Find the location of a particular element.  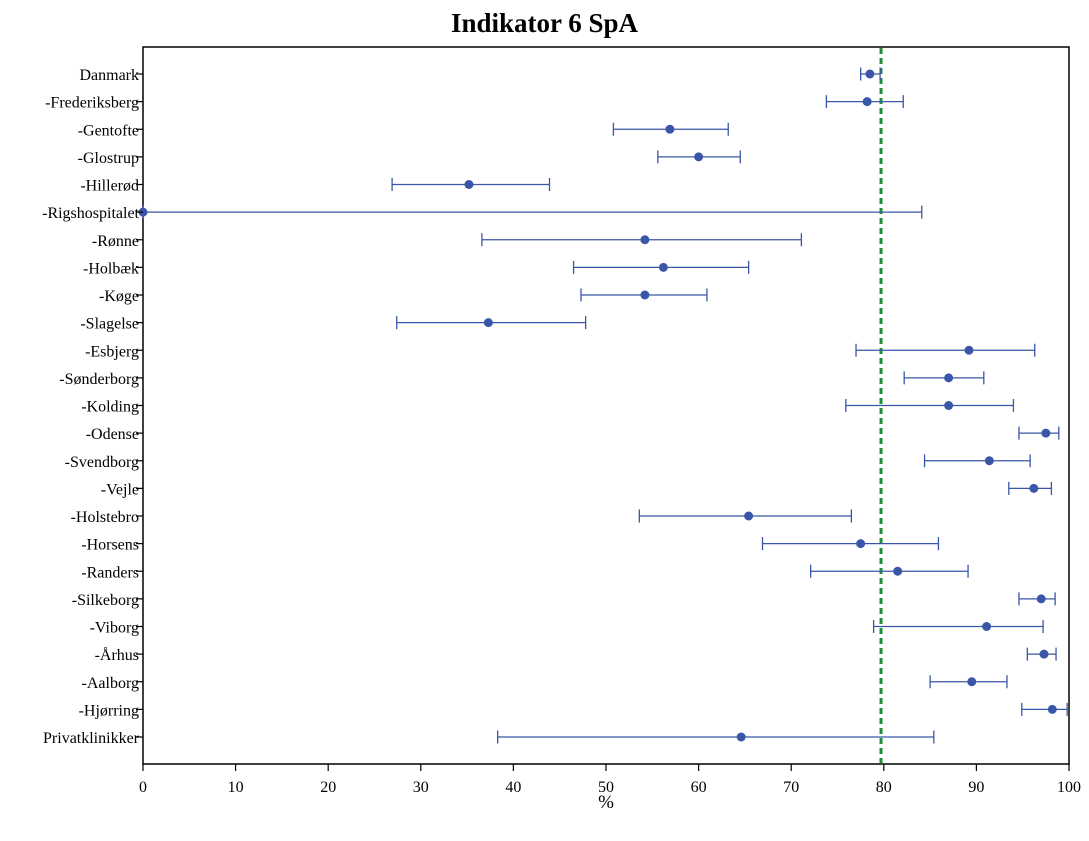

x-tick-label: 50 is located at coordinates (606, 787).